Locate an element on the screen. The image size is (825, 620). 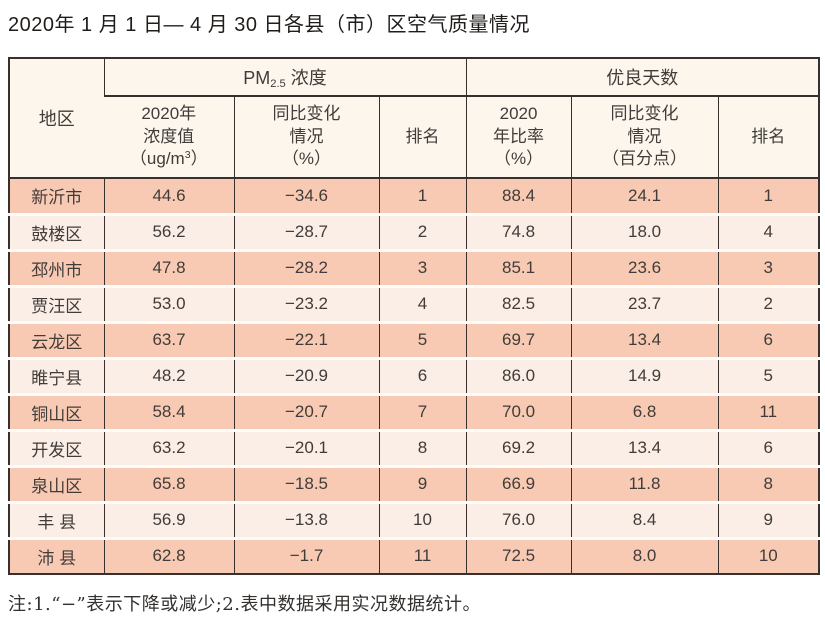
pm25-unit-prefix: （ug/m is located at coordinates (157, 159).